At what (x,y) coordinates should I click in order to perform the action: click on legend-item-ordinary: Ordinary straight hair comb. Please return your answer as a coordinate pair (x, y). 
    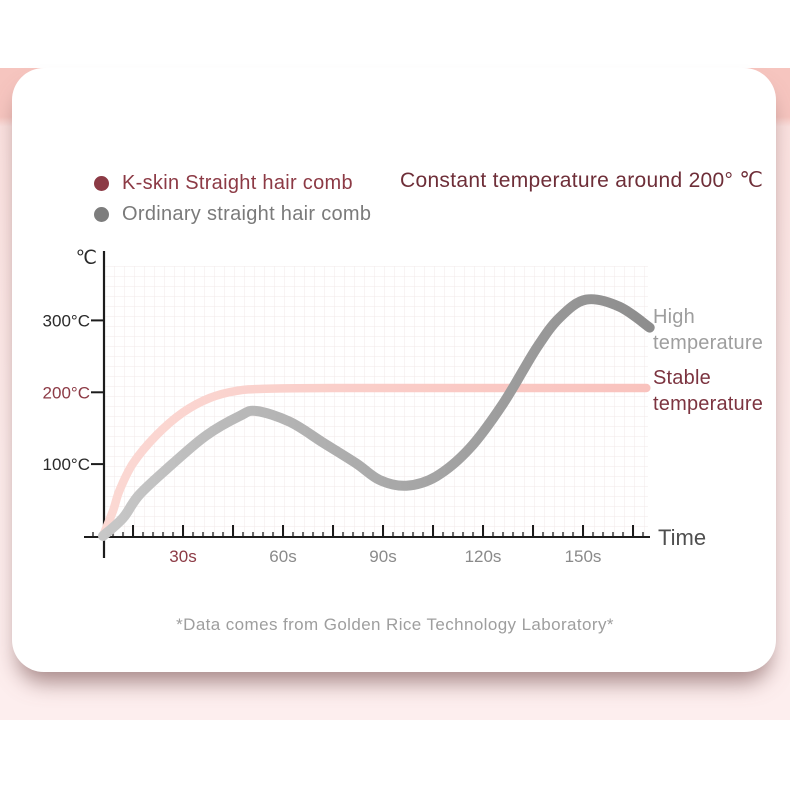
    Looking at the image, I should click on (232, 214).